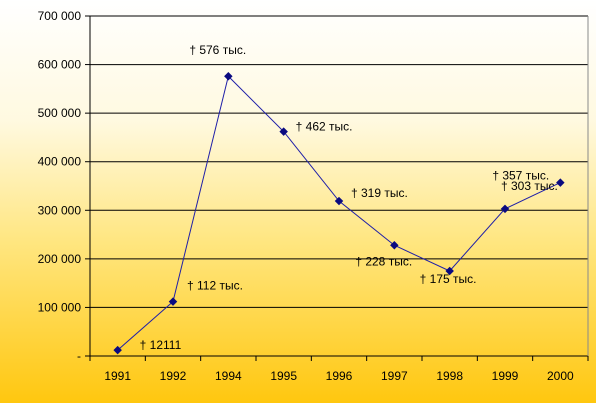 This screenshot has width=596, height=403. I want to click on x-tick-label: 1995, so click(283, 376).